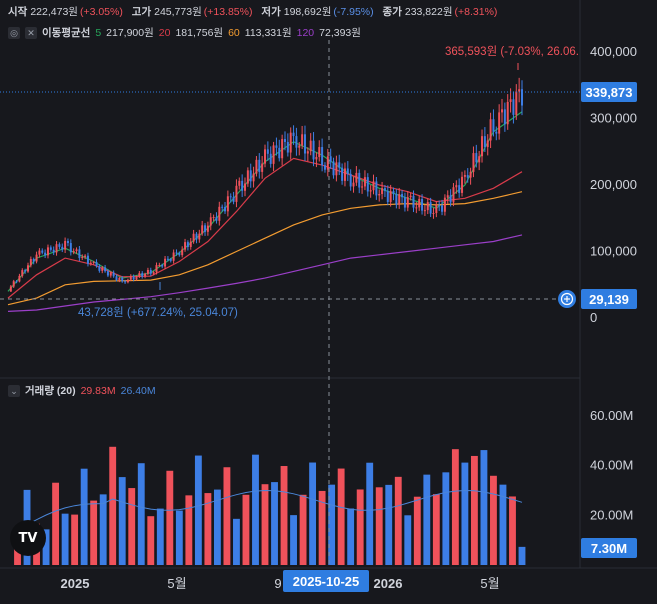 This screenshot has width=657, height=604. I want to click on current-volume-badge, so click(609, 548).